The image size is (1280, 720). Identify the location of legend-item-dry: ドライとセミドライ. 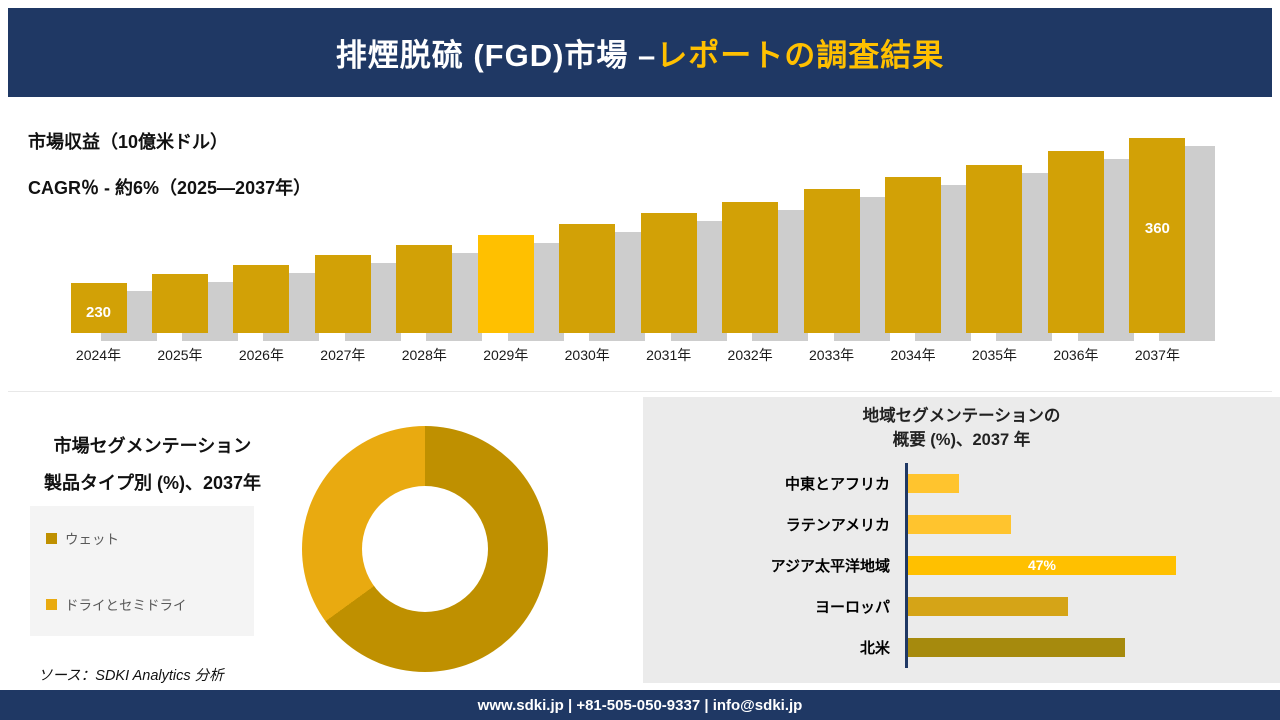
(150, 604).